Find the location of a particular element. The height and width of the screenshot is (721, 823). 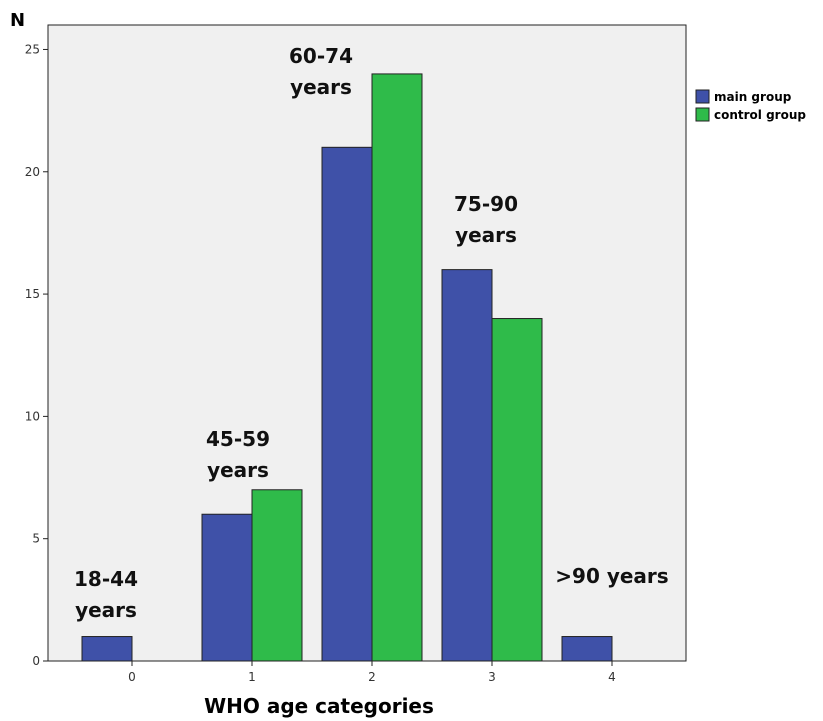

y-tick-label: 20 is located at coordinates (32, 172).